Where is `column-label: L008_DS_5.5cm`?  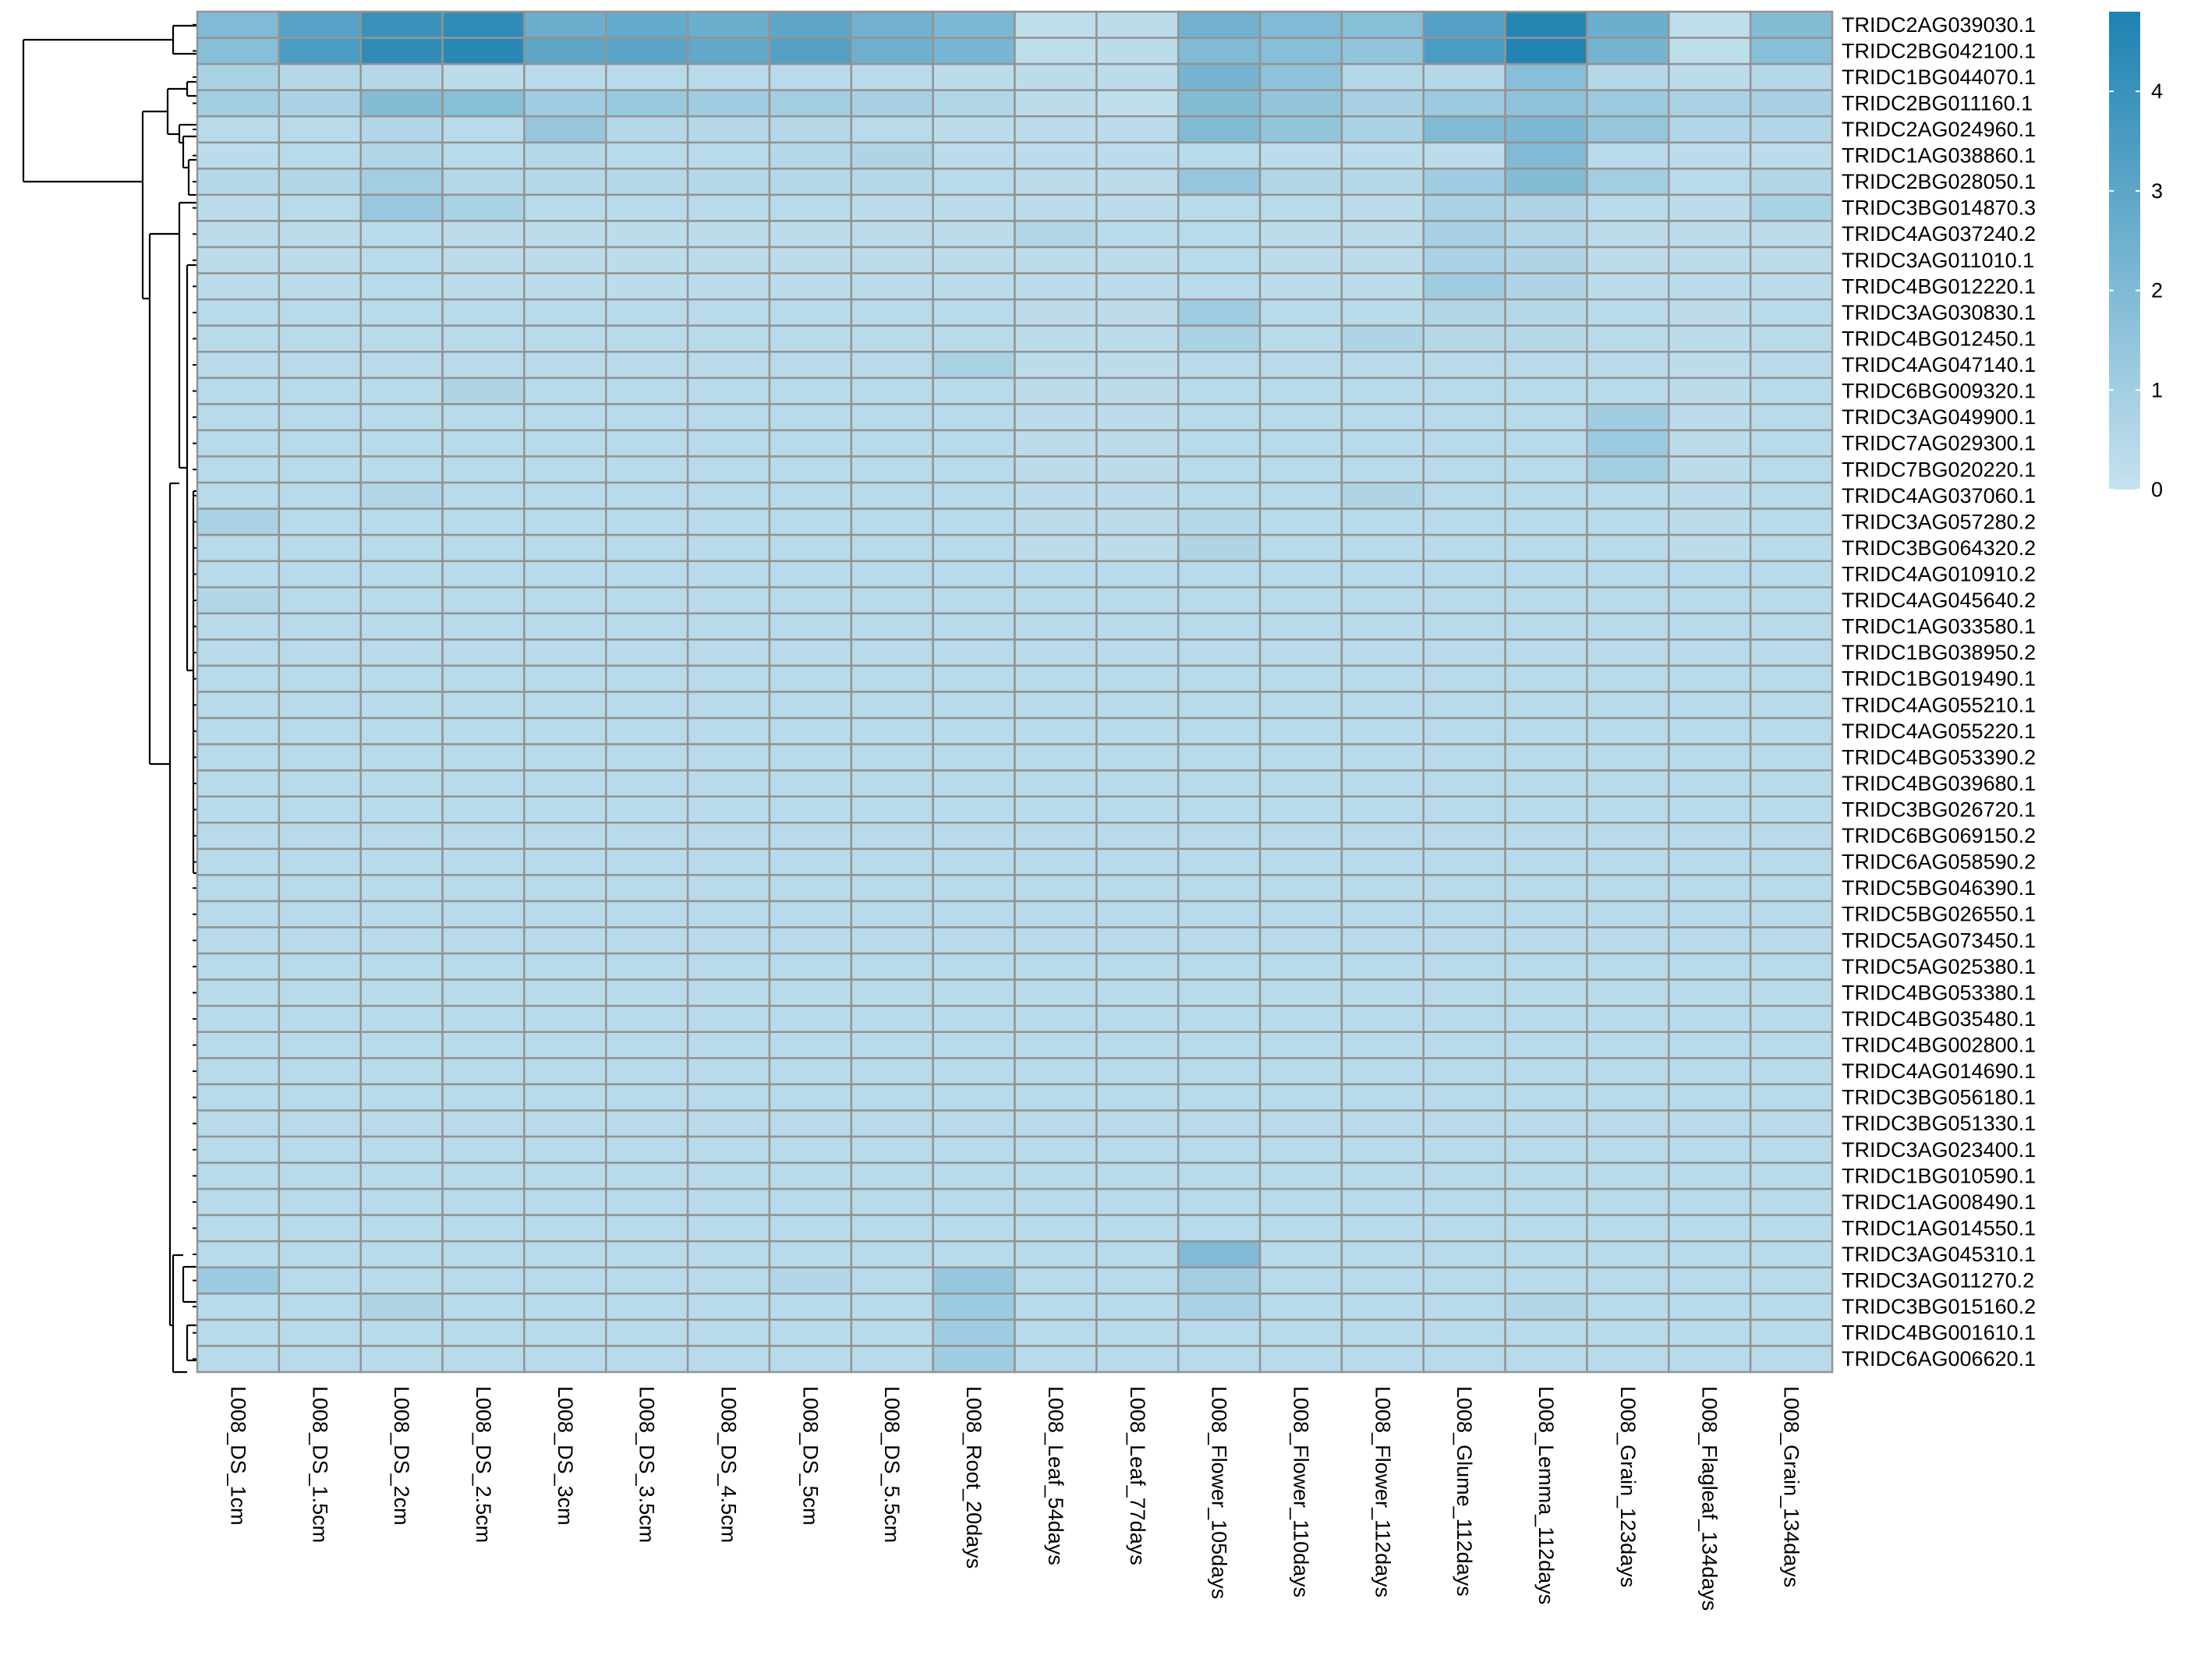 column-label: L008_DS_5.5cm is located at coordinates (892, 1464).